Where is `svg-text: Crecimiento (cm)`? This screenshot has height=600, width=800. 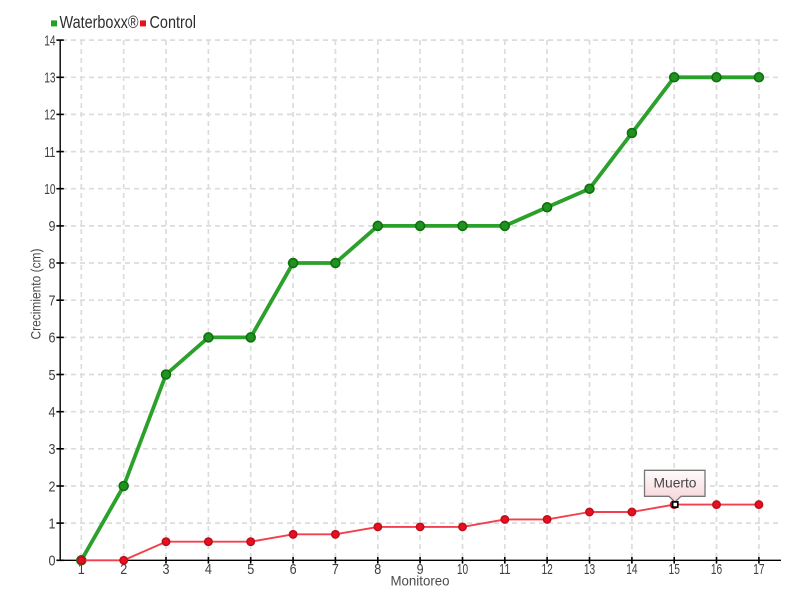 svg-text: Crecimiento (cm) is located at coordinates (36, 294).